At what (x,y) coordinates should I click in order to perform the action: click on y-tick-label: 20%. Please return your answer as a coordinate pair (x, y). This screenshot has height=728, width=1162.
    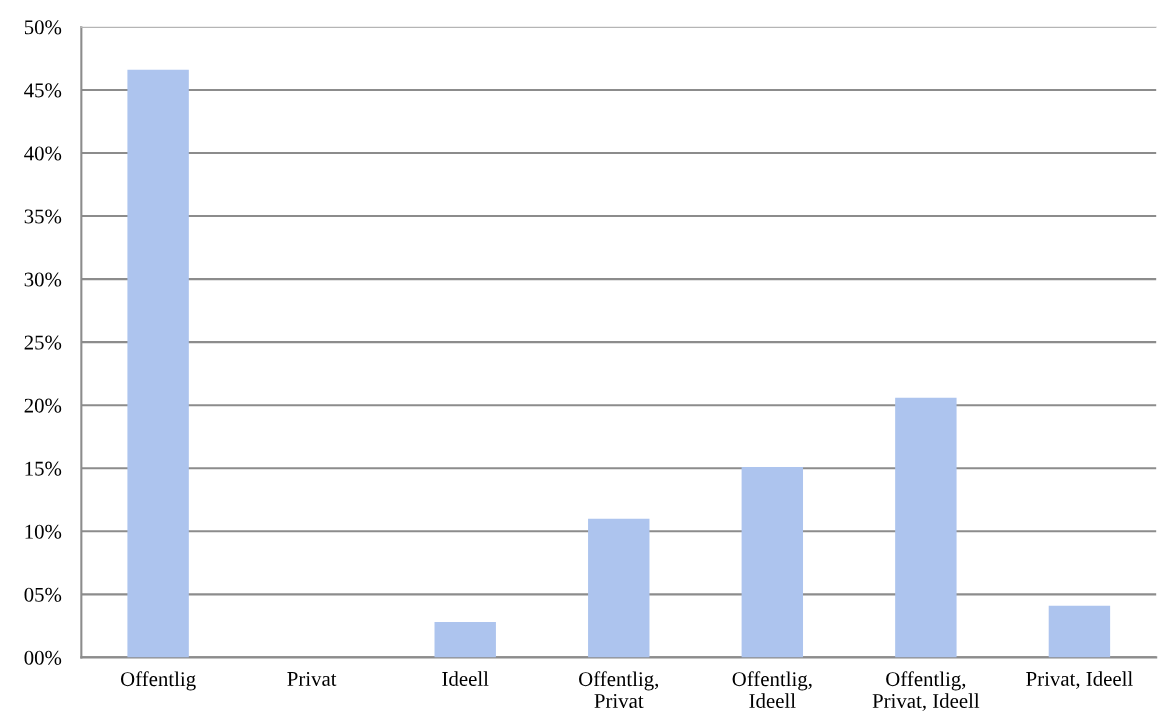
    Looking at the image, I should click on (43, 405).